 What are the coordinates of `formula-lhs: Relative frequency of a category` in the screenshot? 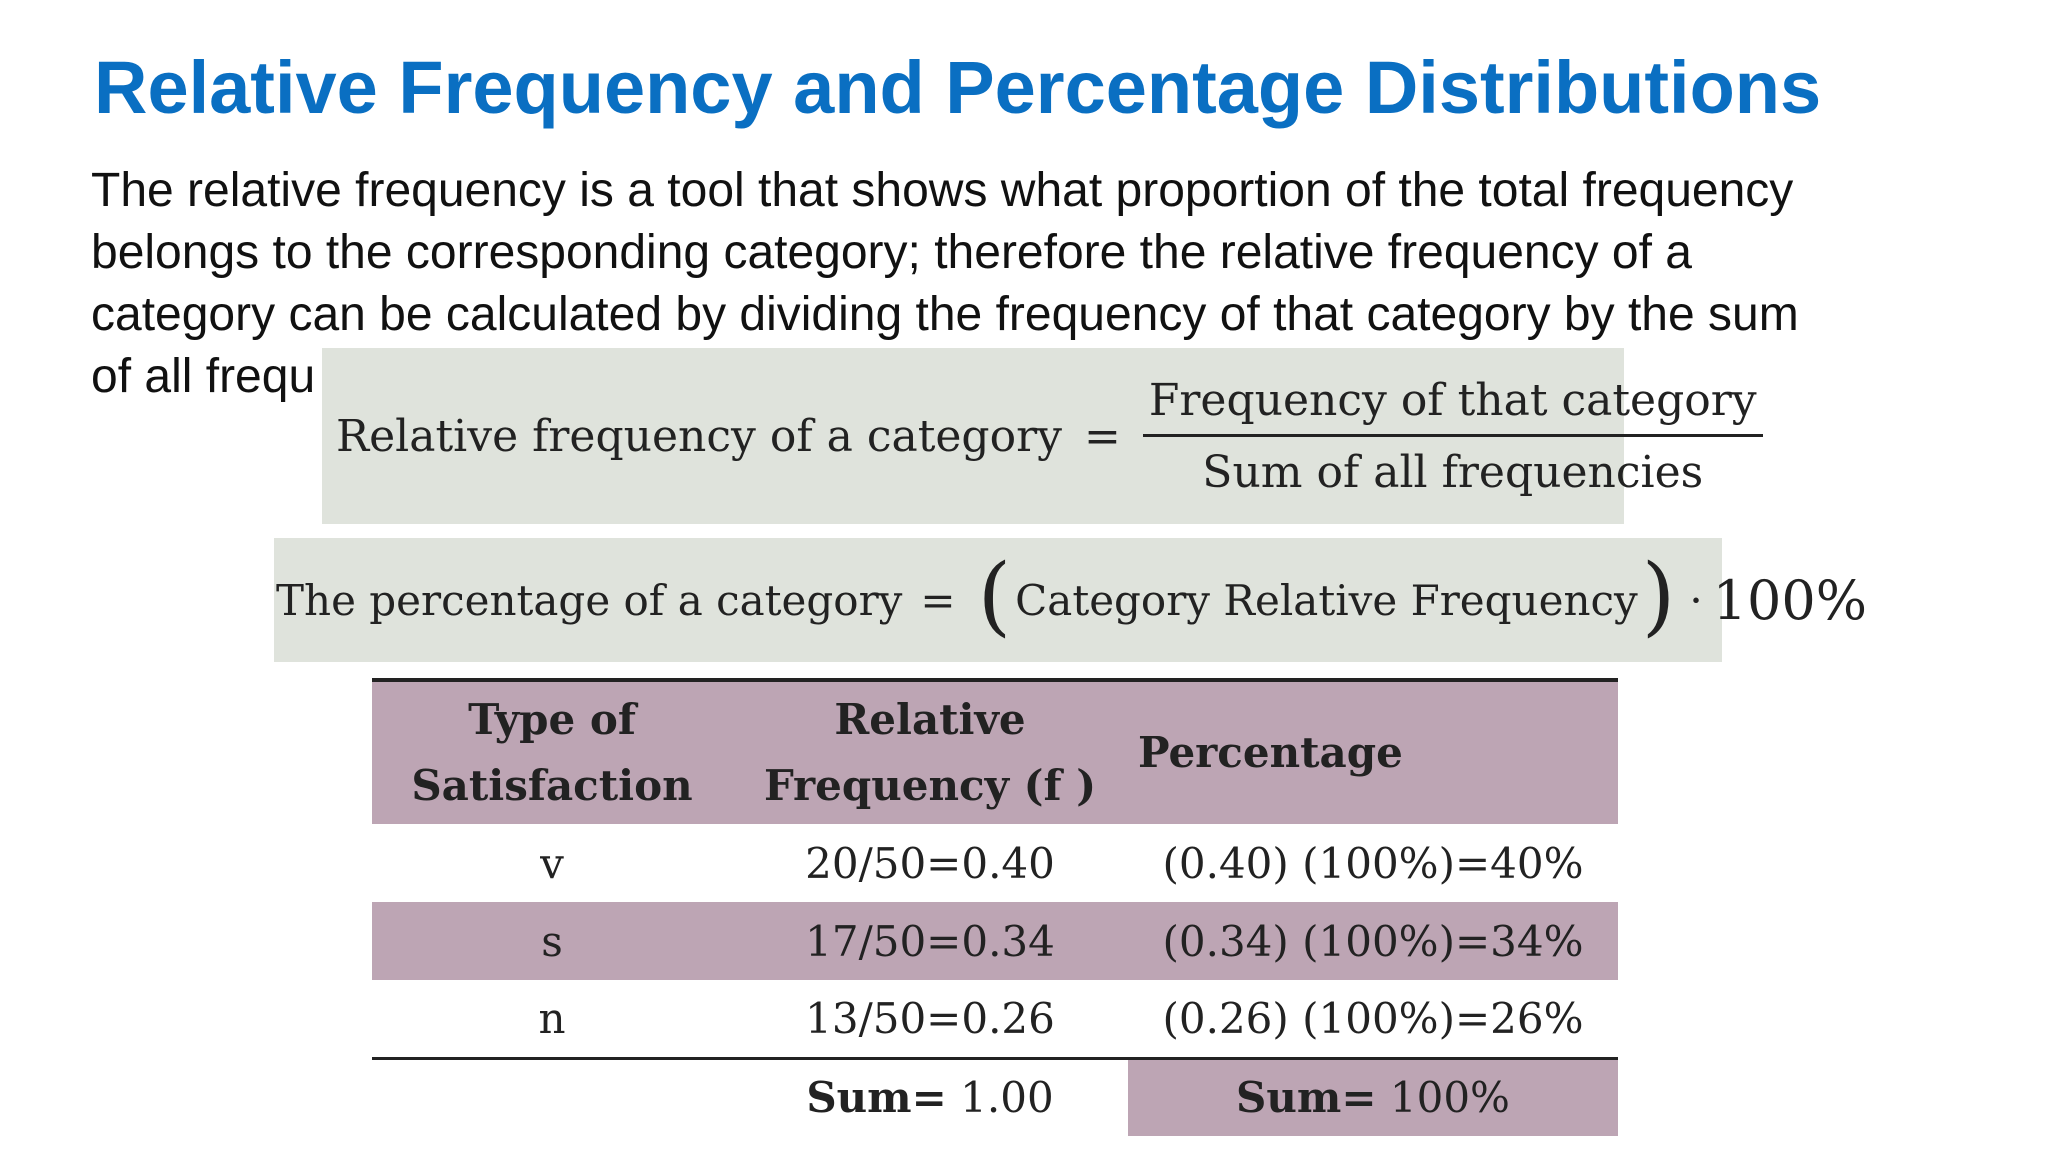 It's located at (699, 436).